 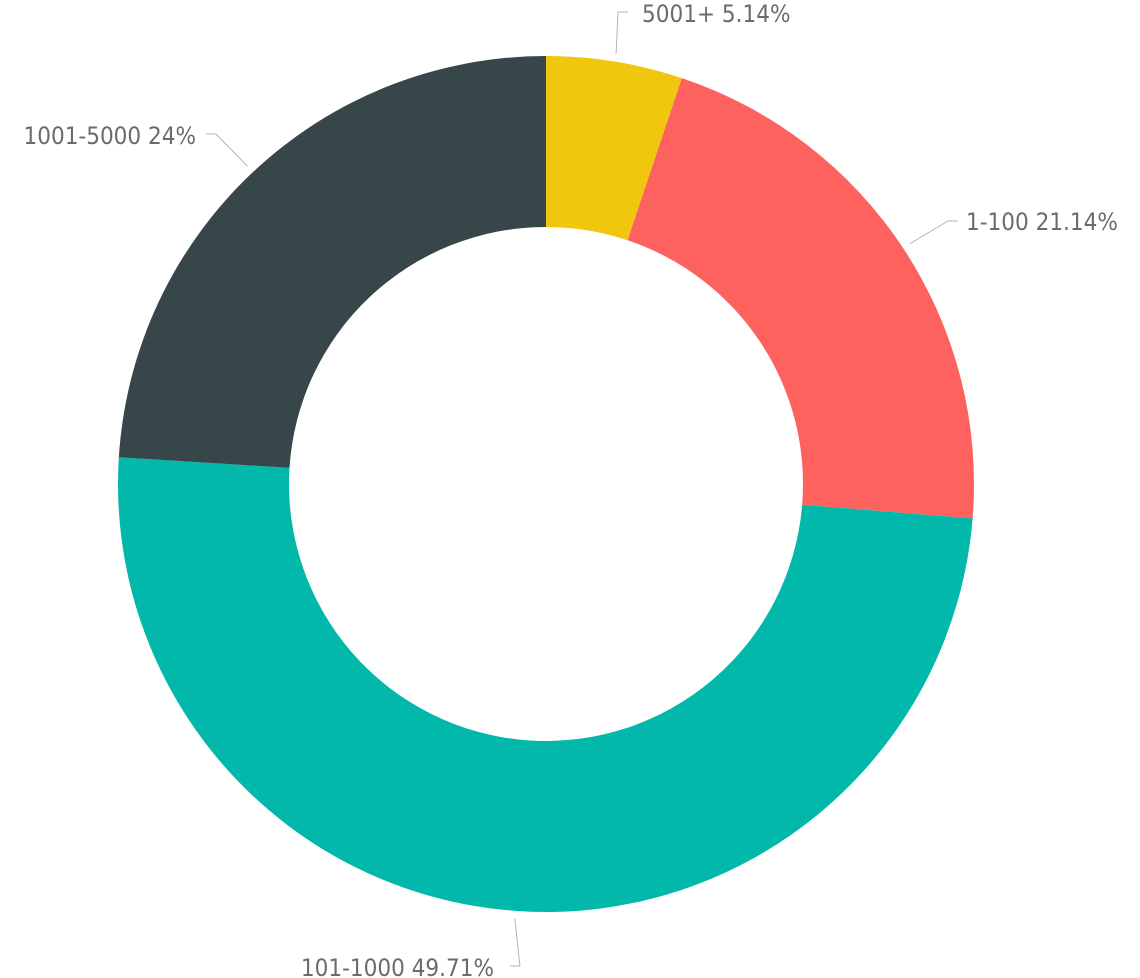 What do you see at coordinates (716, 14) in the screenshot?
I see `slice-label-5001-plus: 5001+ 5.14%` at bounding box center [716, 14].